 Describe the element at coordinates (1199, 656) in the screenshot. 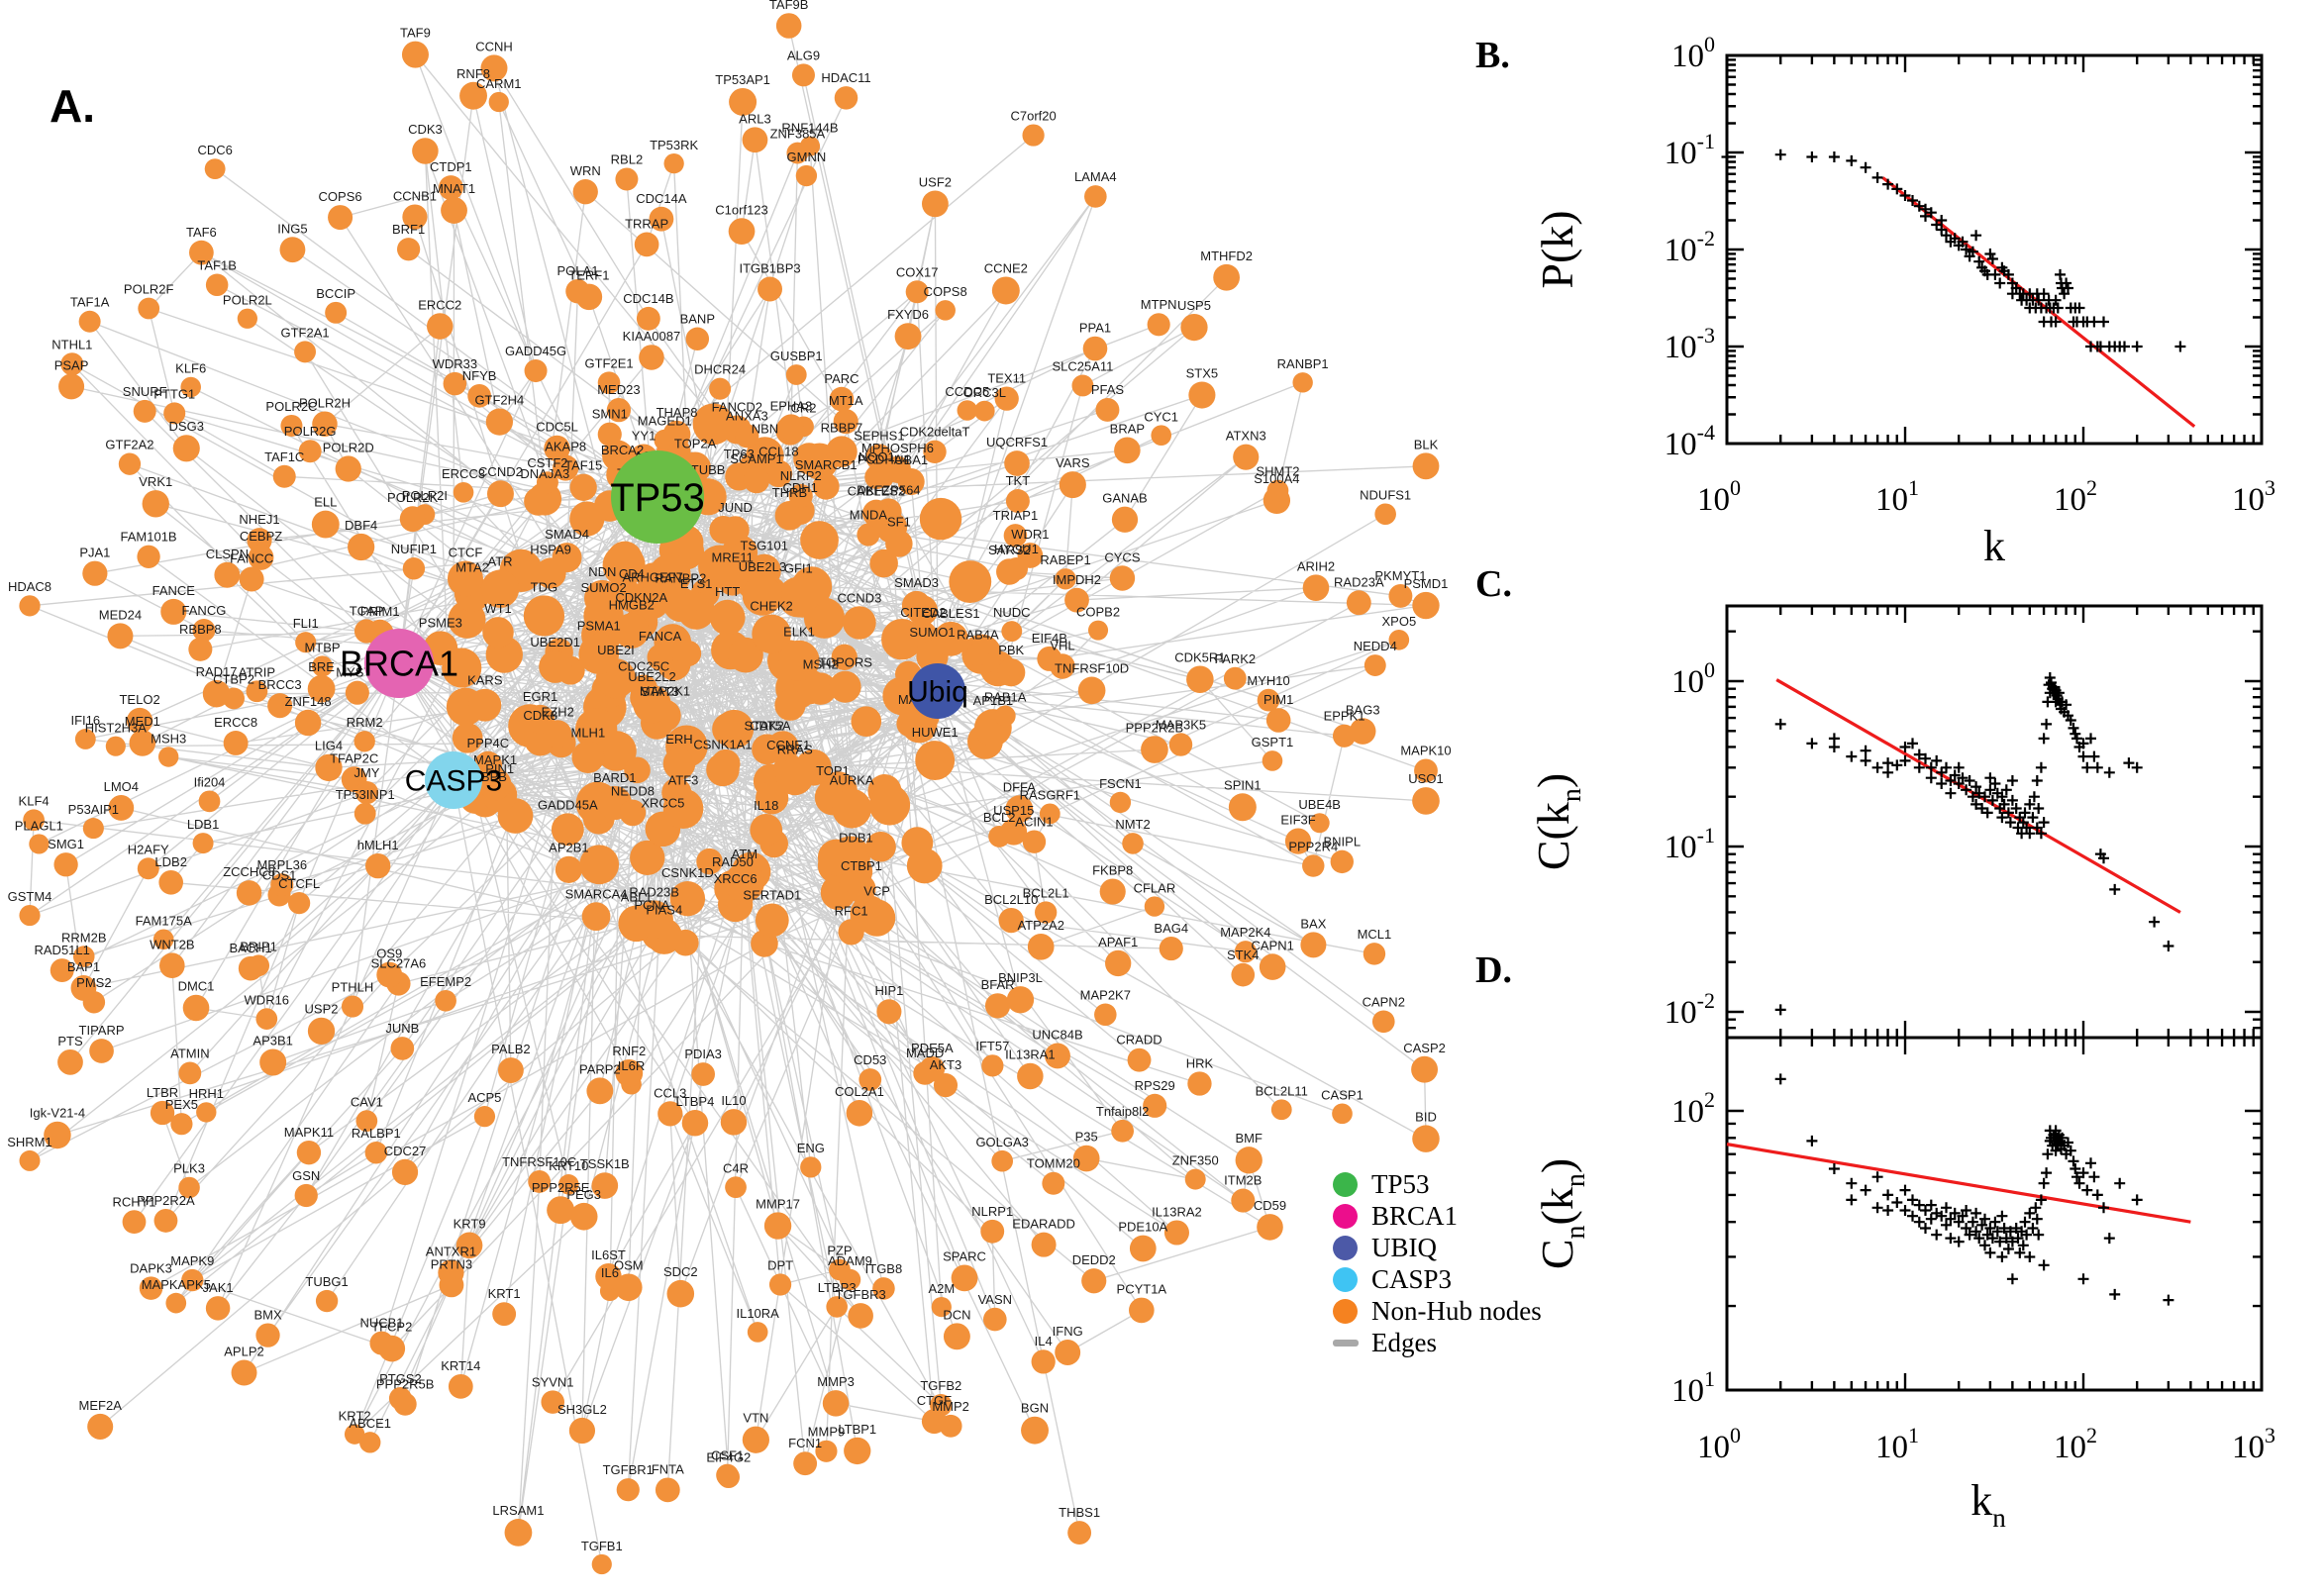

I see `network-node-label: CDK5R1` at that location.